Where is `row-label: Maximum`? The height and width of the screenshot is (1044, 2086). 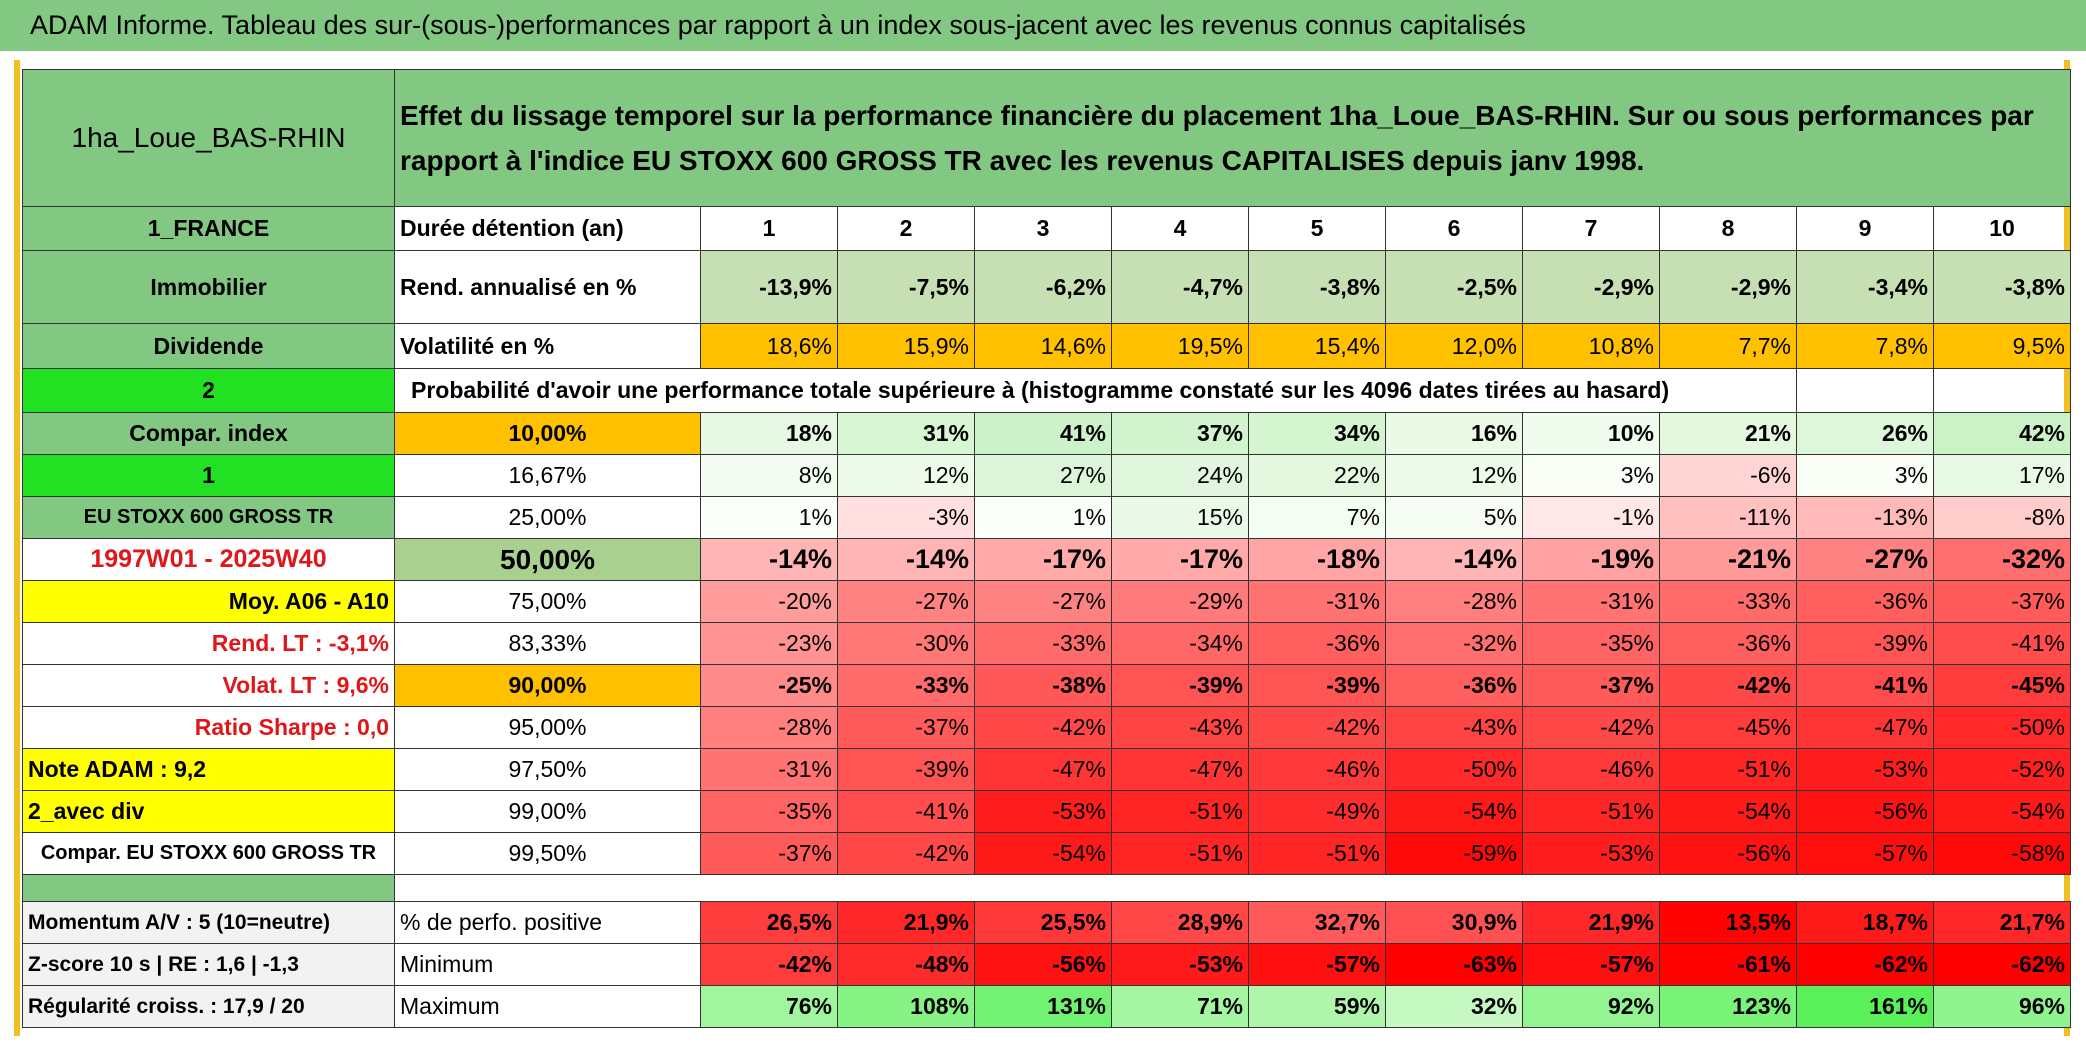
row-label: Maximum is located at coordinates (547, 1006).